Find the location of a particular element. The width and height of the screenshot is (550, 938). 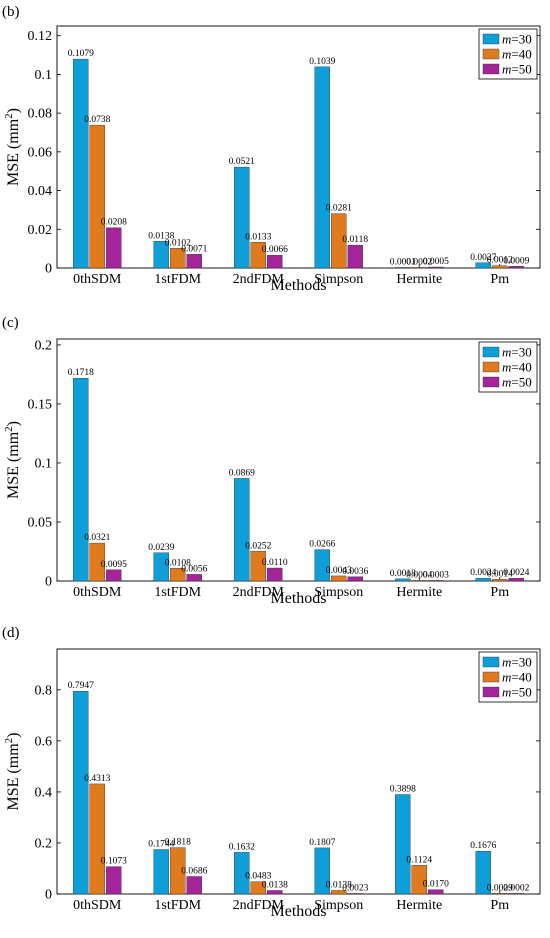

y-tick-label: 0.06 is located at coordinates (40, 152).